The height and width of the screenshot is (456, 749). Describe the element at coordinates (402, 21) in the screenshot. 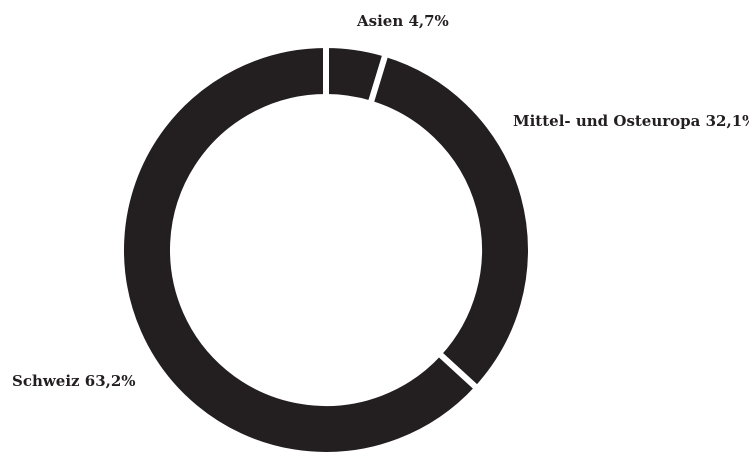

I see `slice-label-asien: Asien 4,7%` at that location.